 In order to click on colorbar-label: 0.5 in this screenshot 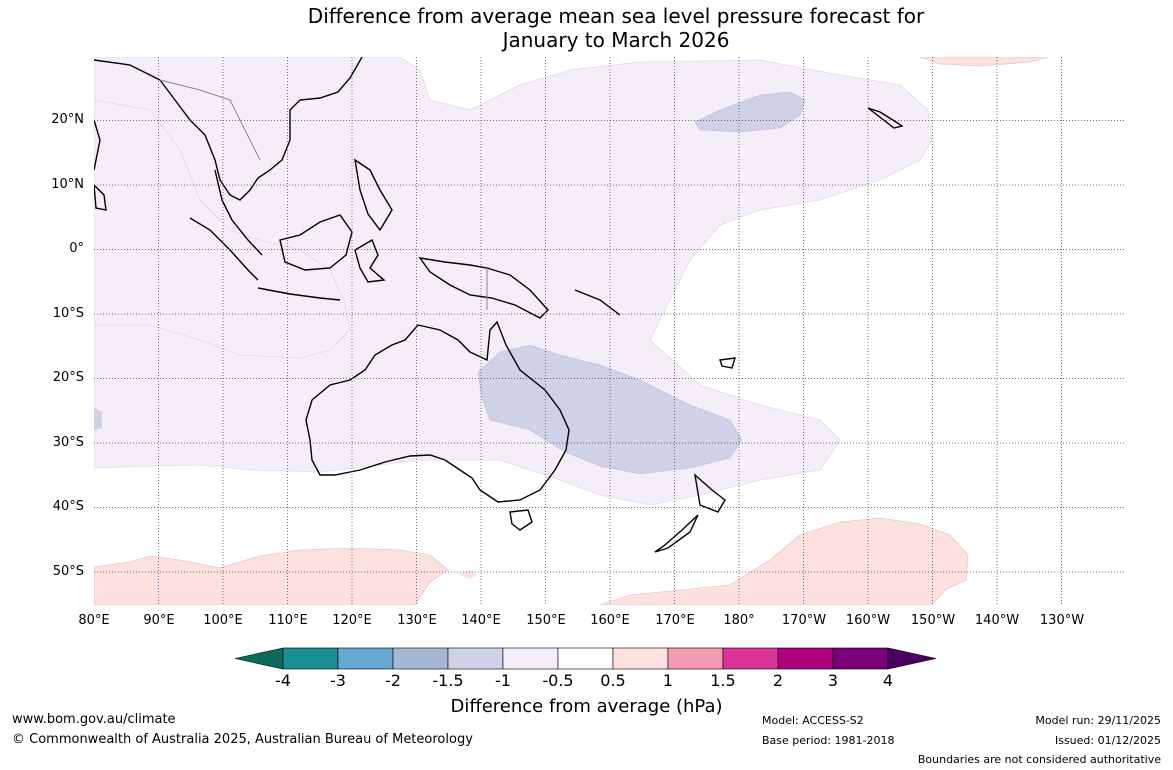, I will do `click(613, 680)`.